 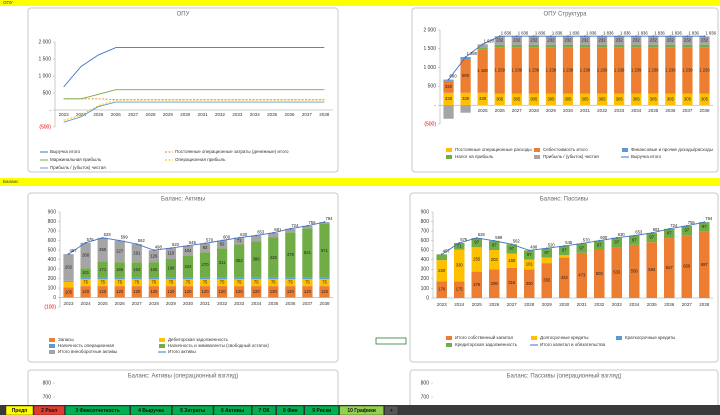 I want to click on data-label: 457, so click(x=74, y=250).